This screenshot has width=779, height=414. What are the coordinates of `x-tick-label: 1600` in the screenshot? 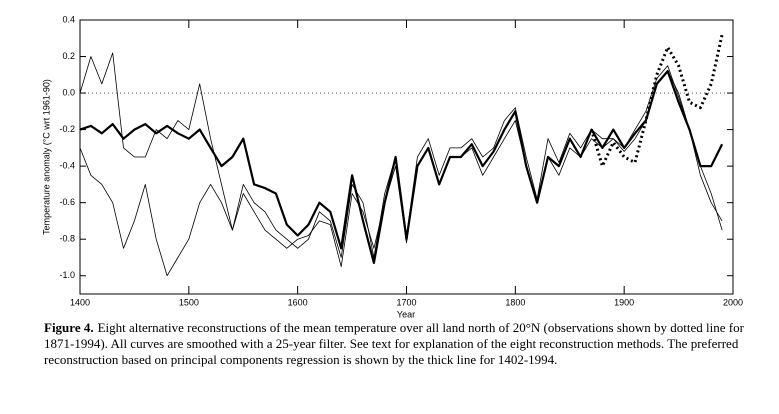 It's located at (298, 302).